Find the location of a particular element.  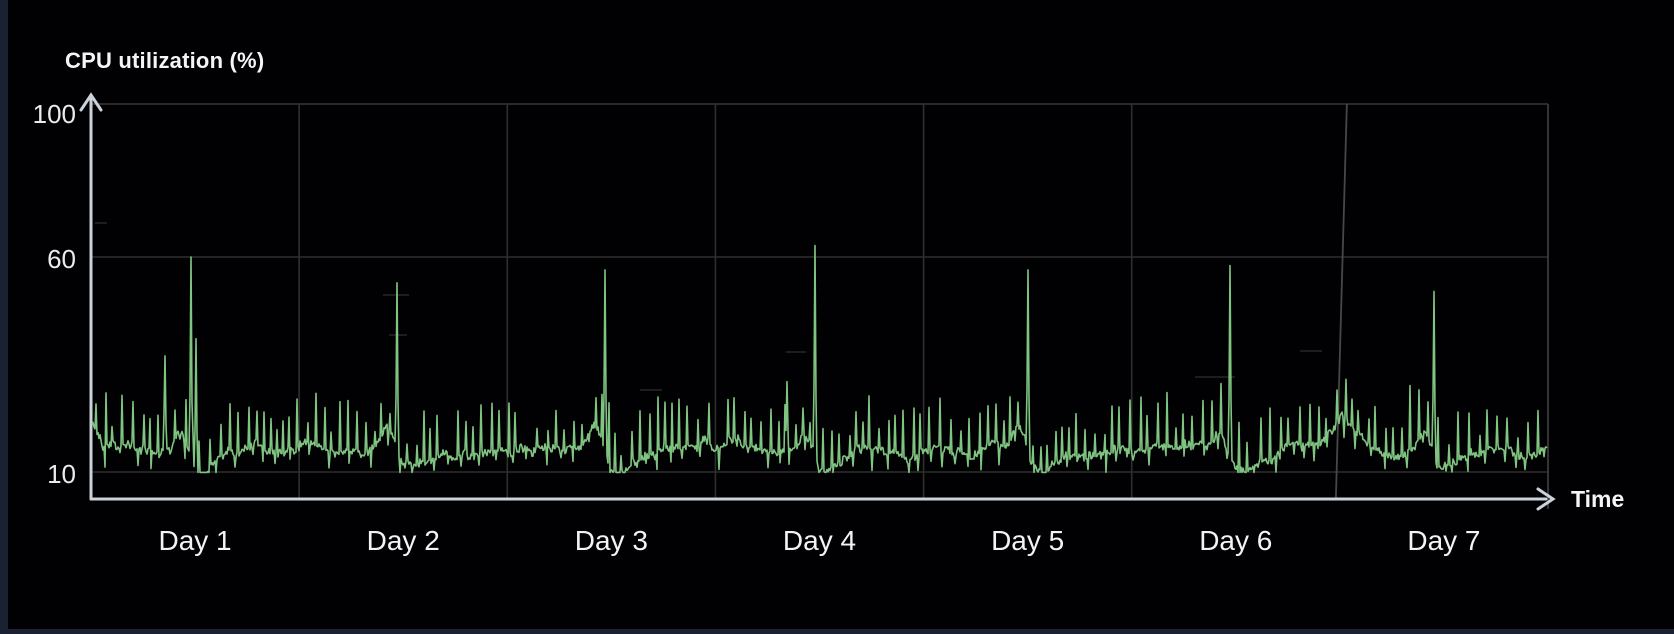

window-edge-bottom is located at coordinates (837, 631).